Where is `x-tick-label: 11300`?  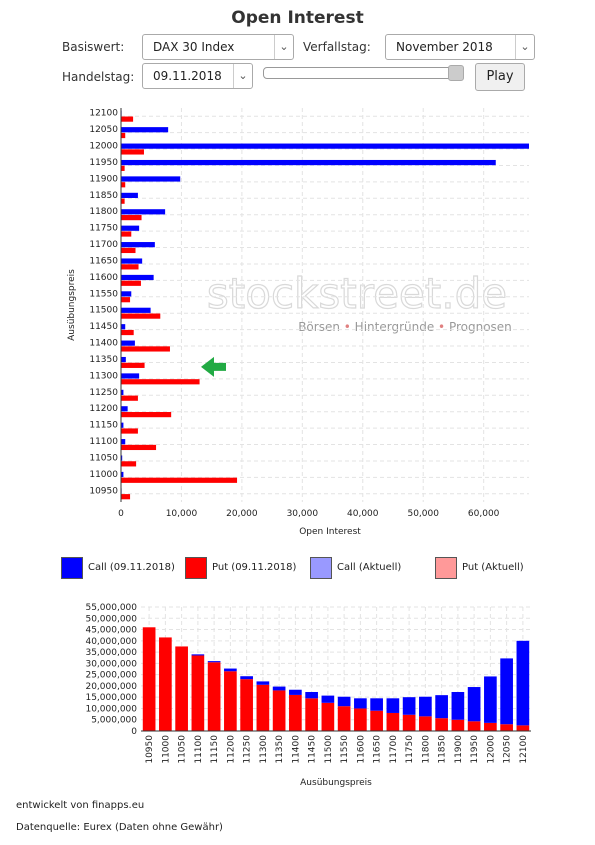 x-tick-label: 11300 is located at coordinates (264, 749).